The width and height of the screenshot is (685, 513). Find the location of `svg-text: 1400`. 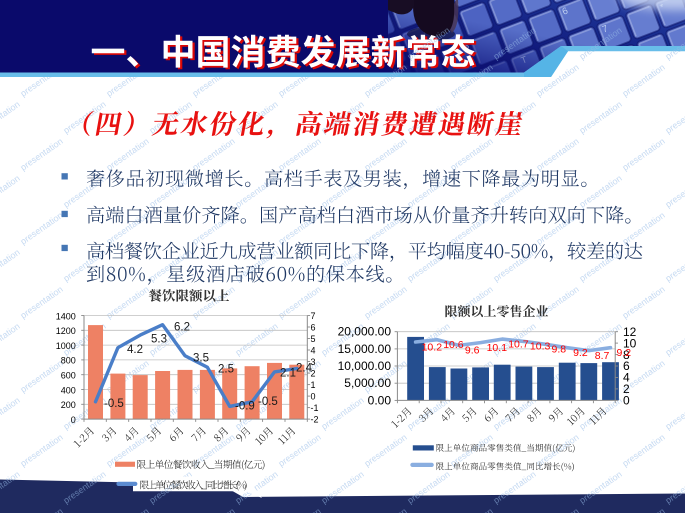

svg-text: 1400 is located at coordinates (66, 316).